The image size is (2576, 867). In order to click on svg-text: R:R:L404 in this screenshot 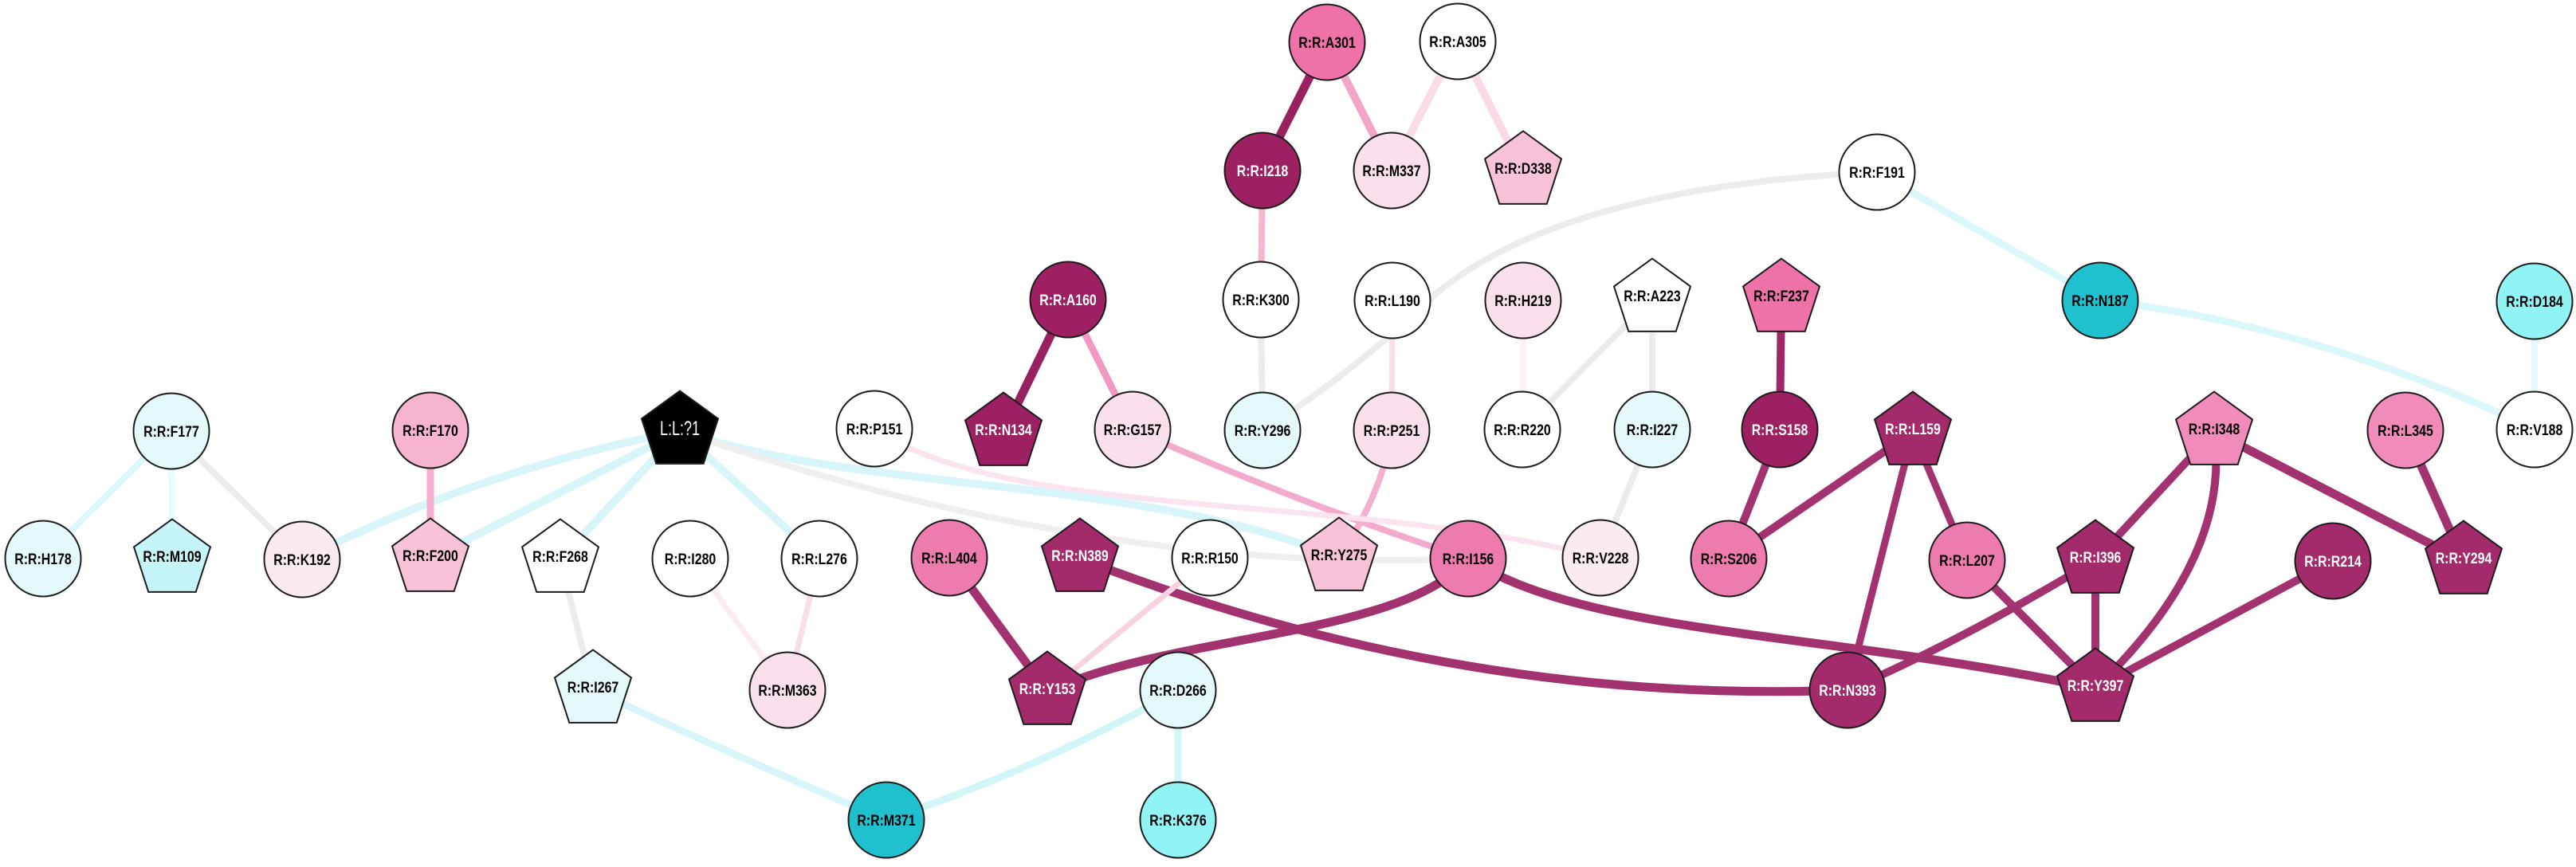, I will do `click(949, 559)`.